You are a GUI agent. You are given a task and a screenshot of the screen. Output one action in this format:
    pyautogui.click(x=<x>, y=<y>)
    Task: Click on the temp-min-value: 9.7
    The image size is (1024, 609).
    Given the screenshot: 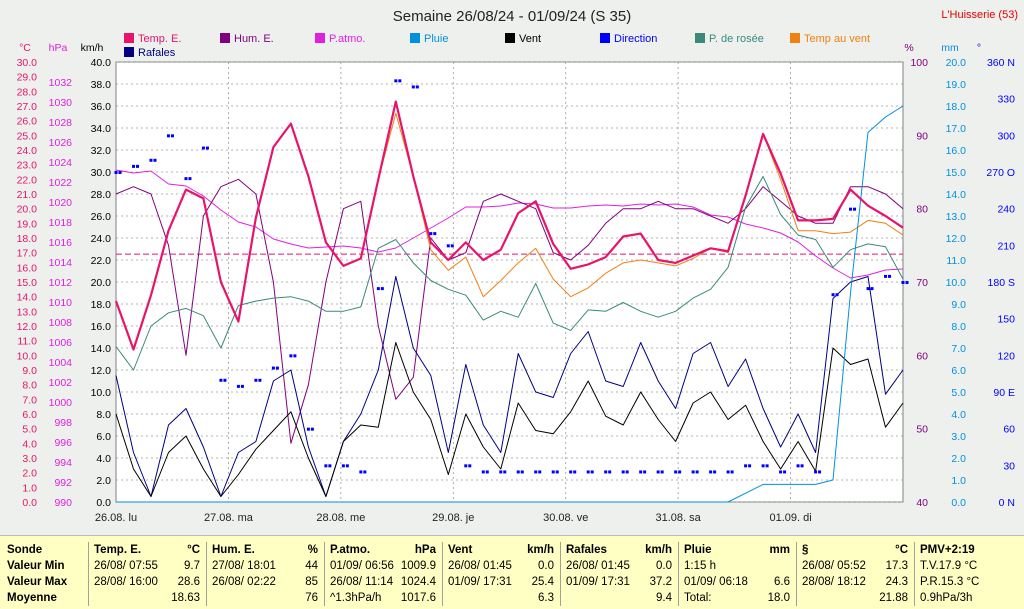 What is the action you would take?
    pyautogui.click(x=192, y=566)
    